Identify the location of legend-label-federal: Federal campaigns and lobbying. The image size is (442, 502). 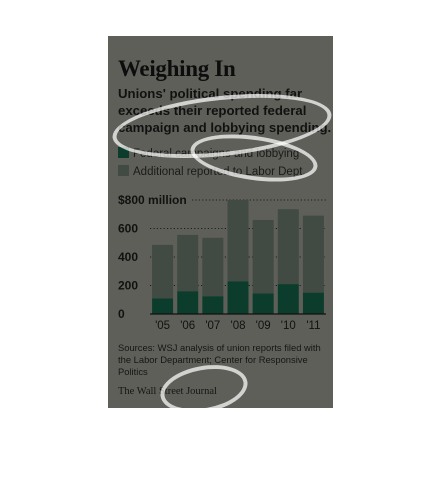
(216, 154).